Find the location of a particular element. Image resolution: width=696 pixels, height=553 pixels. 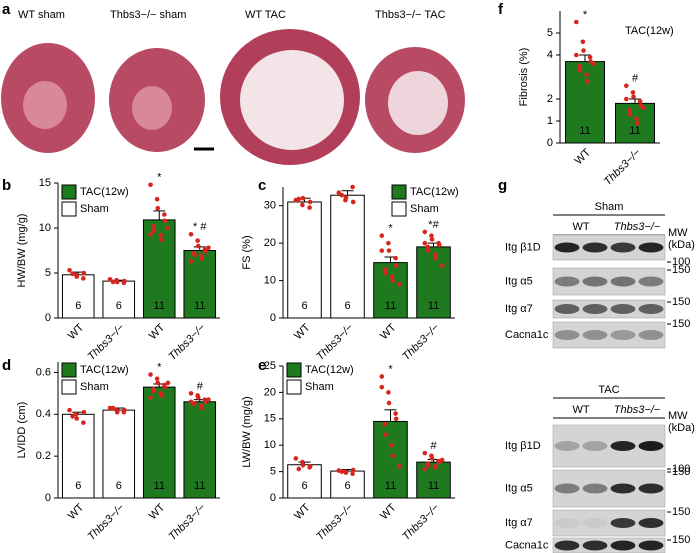

y-axis-label: LW/BW (mg/g) is located at coordinates (247, 431).